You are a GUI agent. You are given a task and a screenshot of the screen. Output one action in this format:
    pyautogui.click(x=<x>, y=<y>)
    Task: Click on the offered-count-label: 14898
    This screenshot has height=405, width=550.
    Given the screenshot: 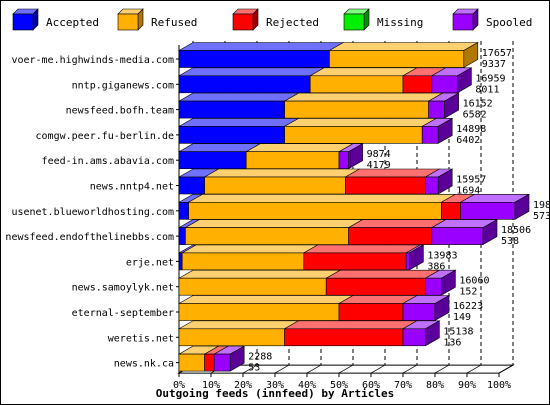 What is the action you would take?
    pyautogui.click(x=471, y=129)
    